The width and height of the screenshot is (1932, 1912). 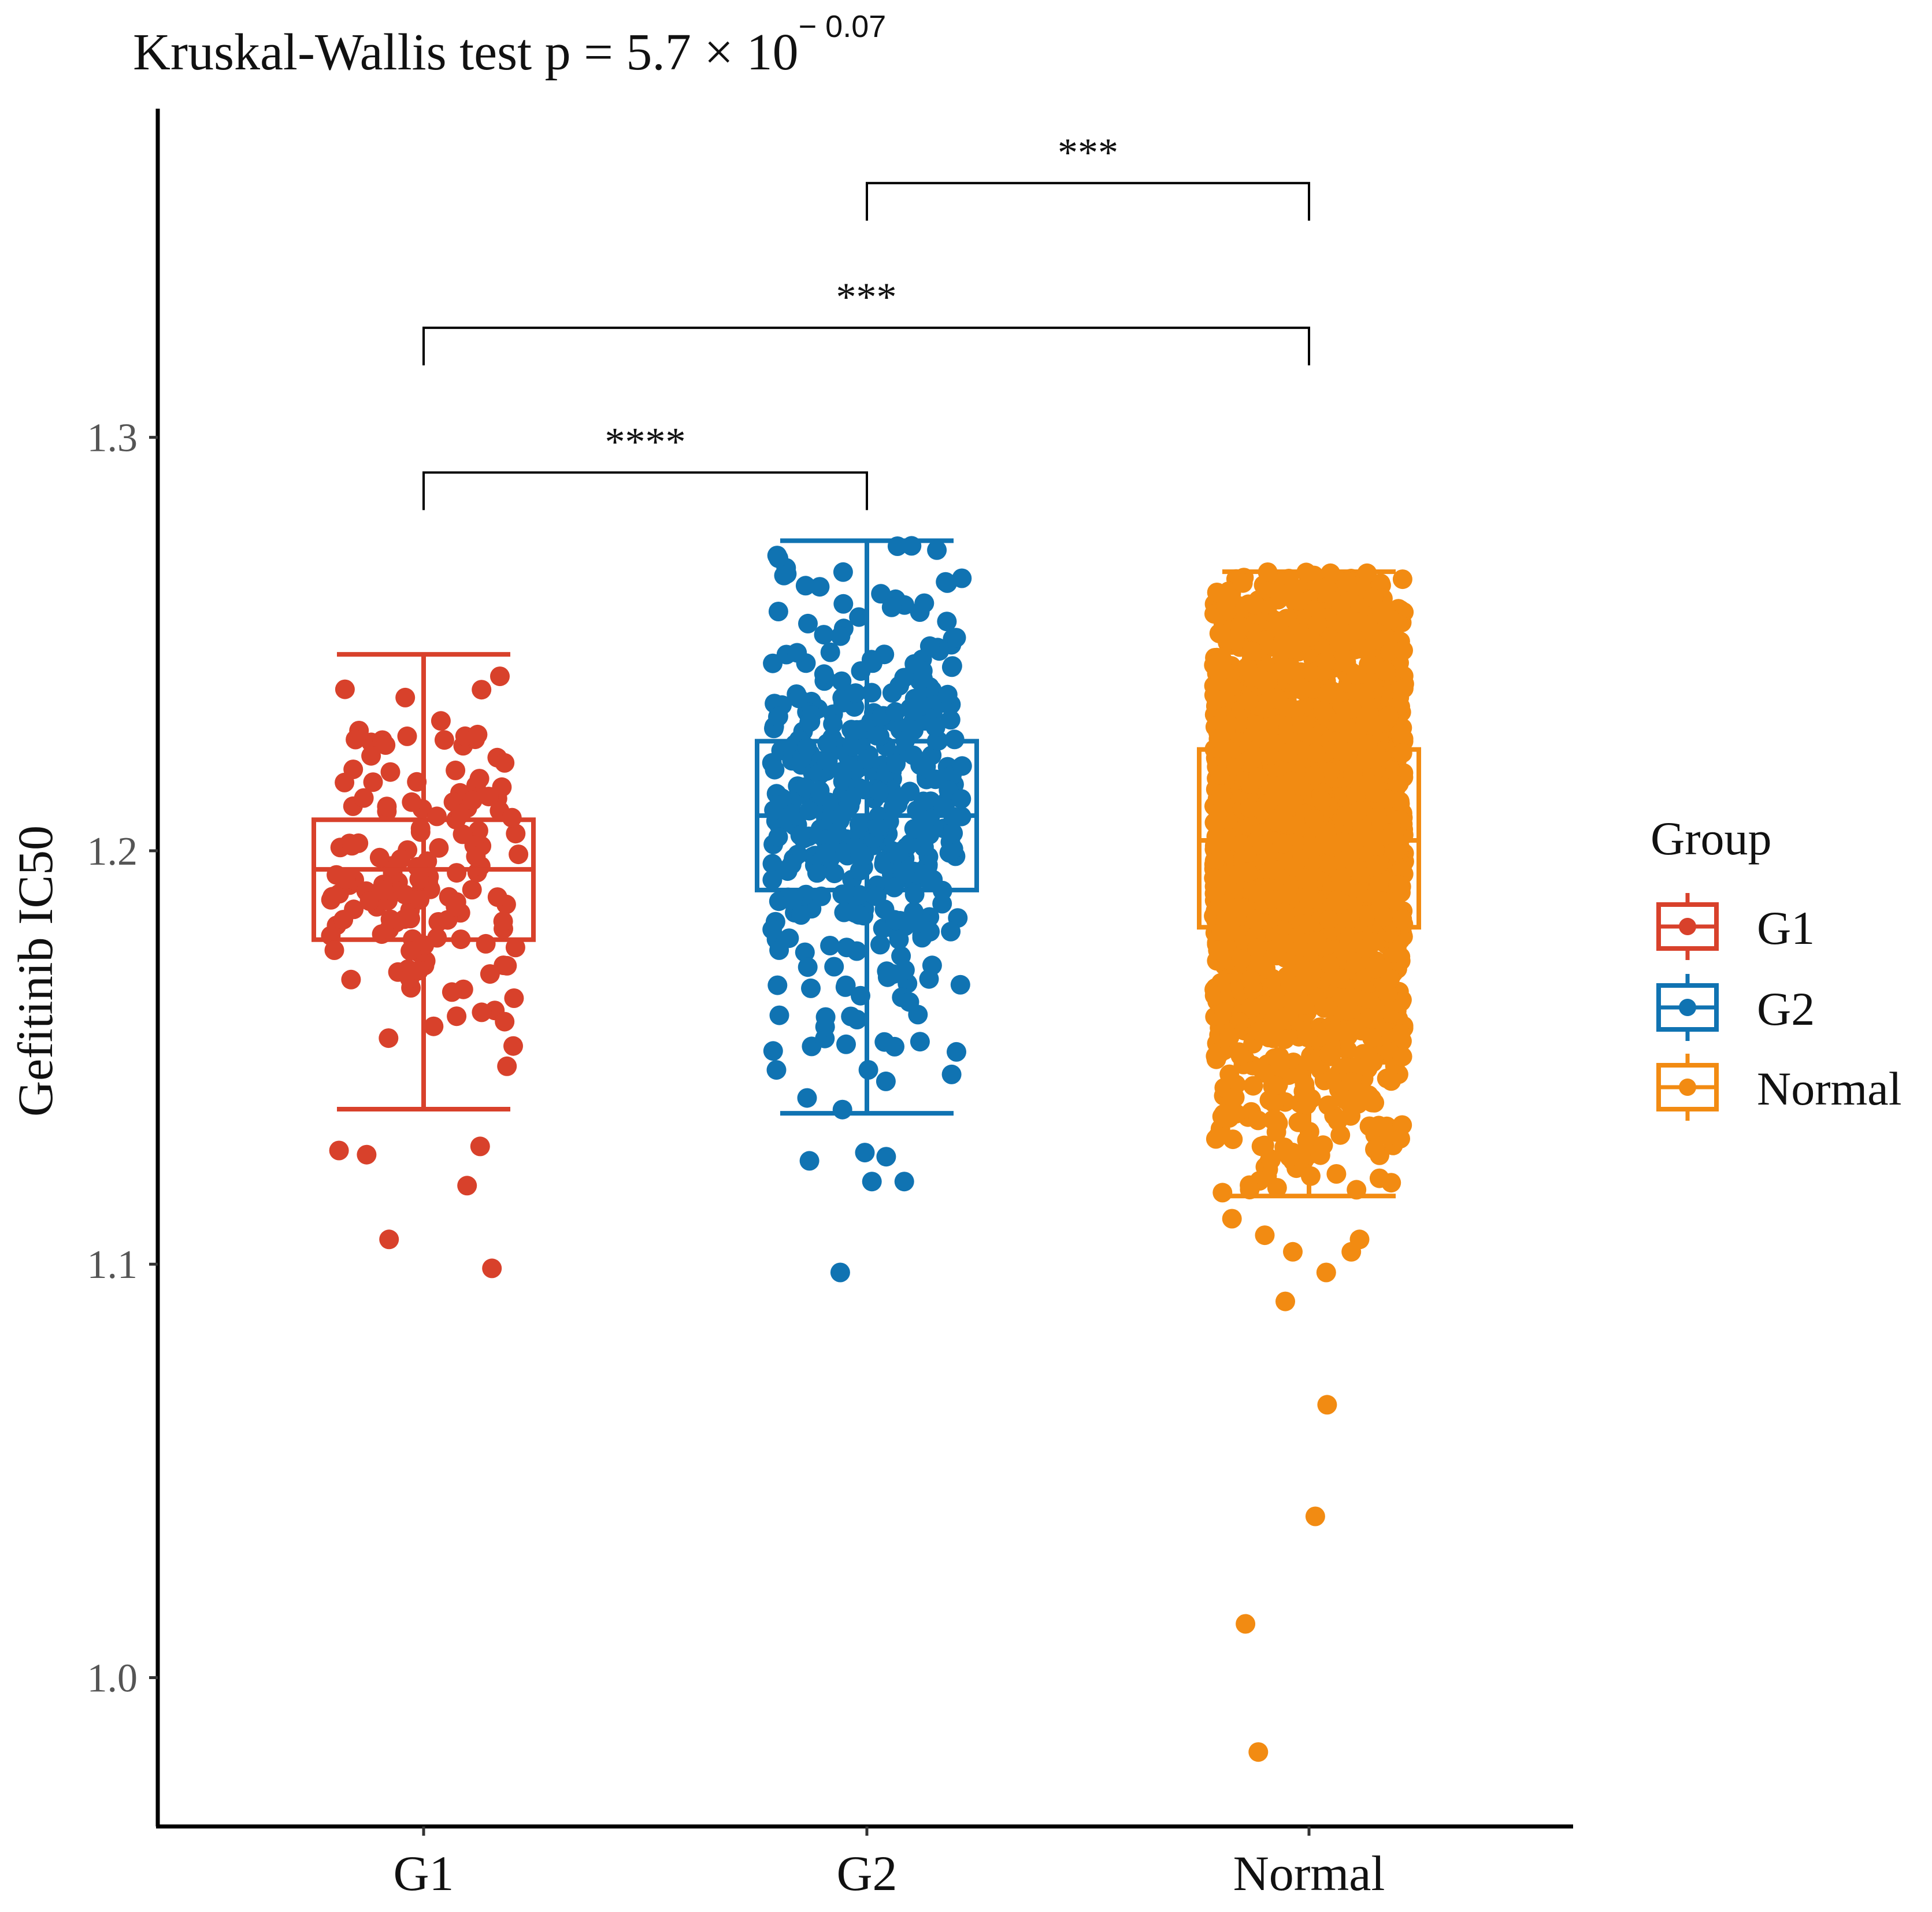 What do you see at coordinates (122, 1058) in the screenshot?
I see `y-ticks: 1.0 1.1 1.2 1.3` at bounding box center [122, 1058].